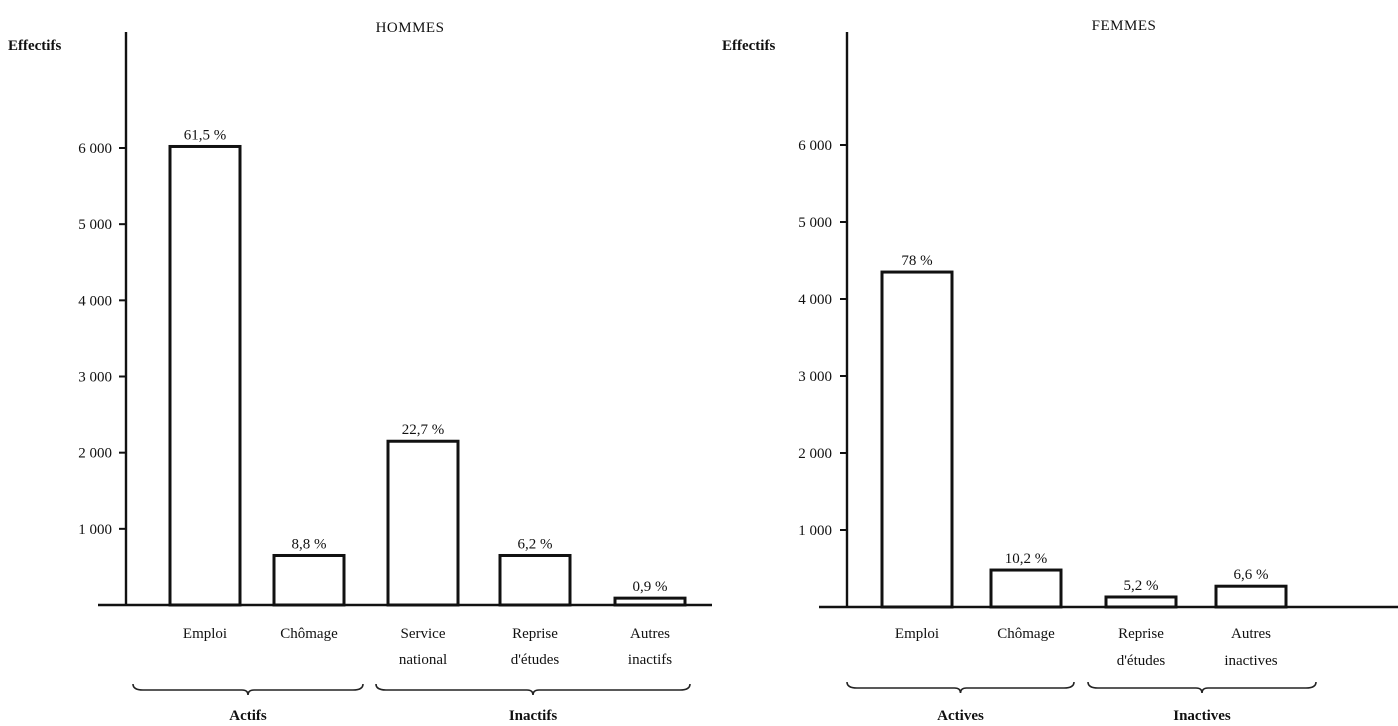  What do you see at coordinates (423, 634) in the screenshot?
I see `hommes-category-label: Service` at bounding box center [423, 634].